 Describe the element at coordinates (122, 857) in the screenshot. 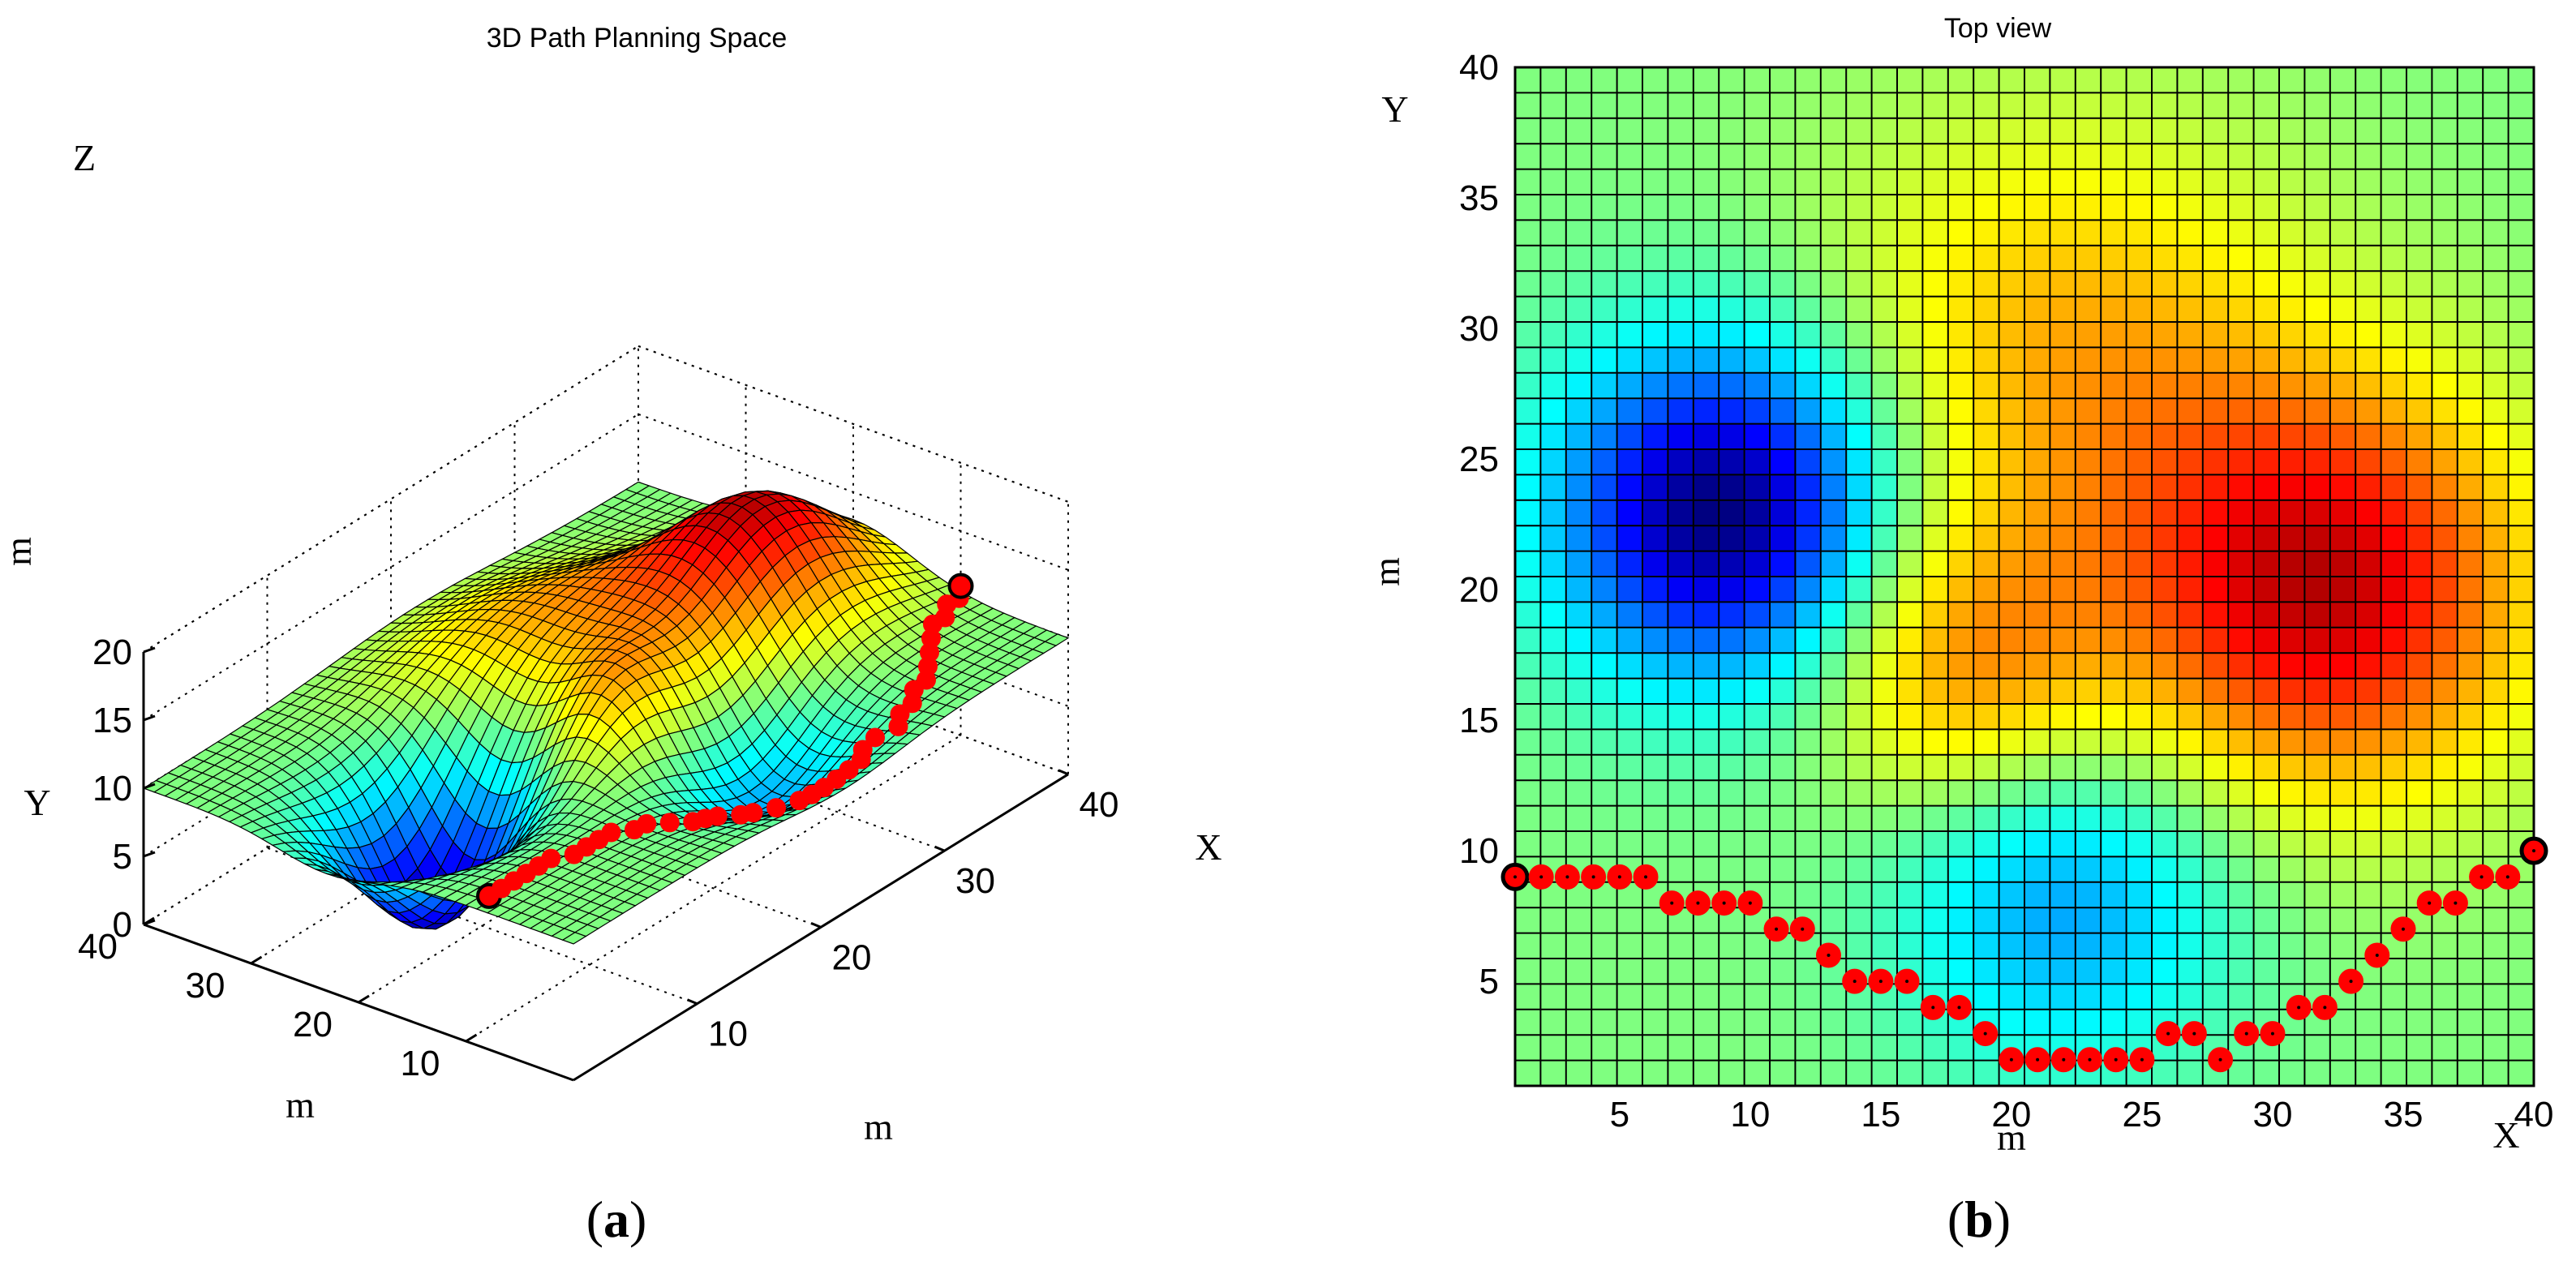

I see `z-tick-label: 5` at that location.